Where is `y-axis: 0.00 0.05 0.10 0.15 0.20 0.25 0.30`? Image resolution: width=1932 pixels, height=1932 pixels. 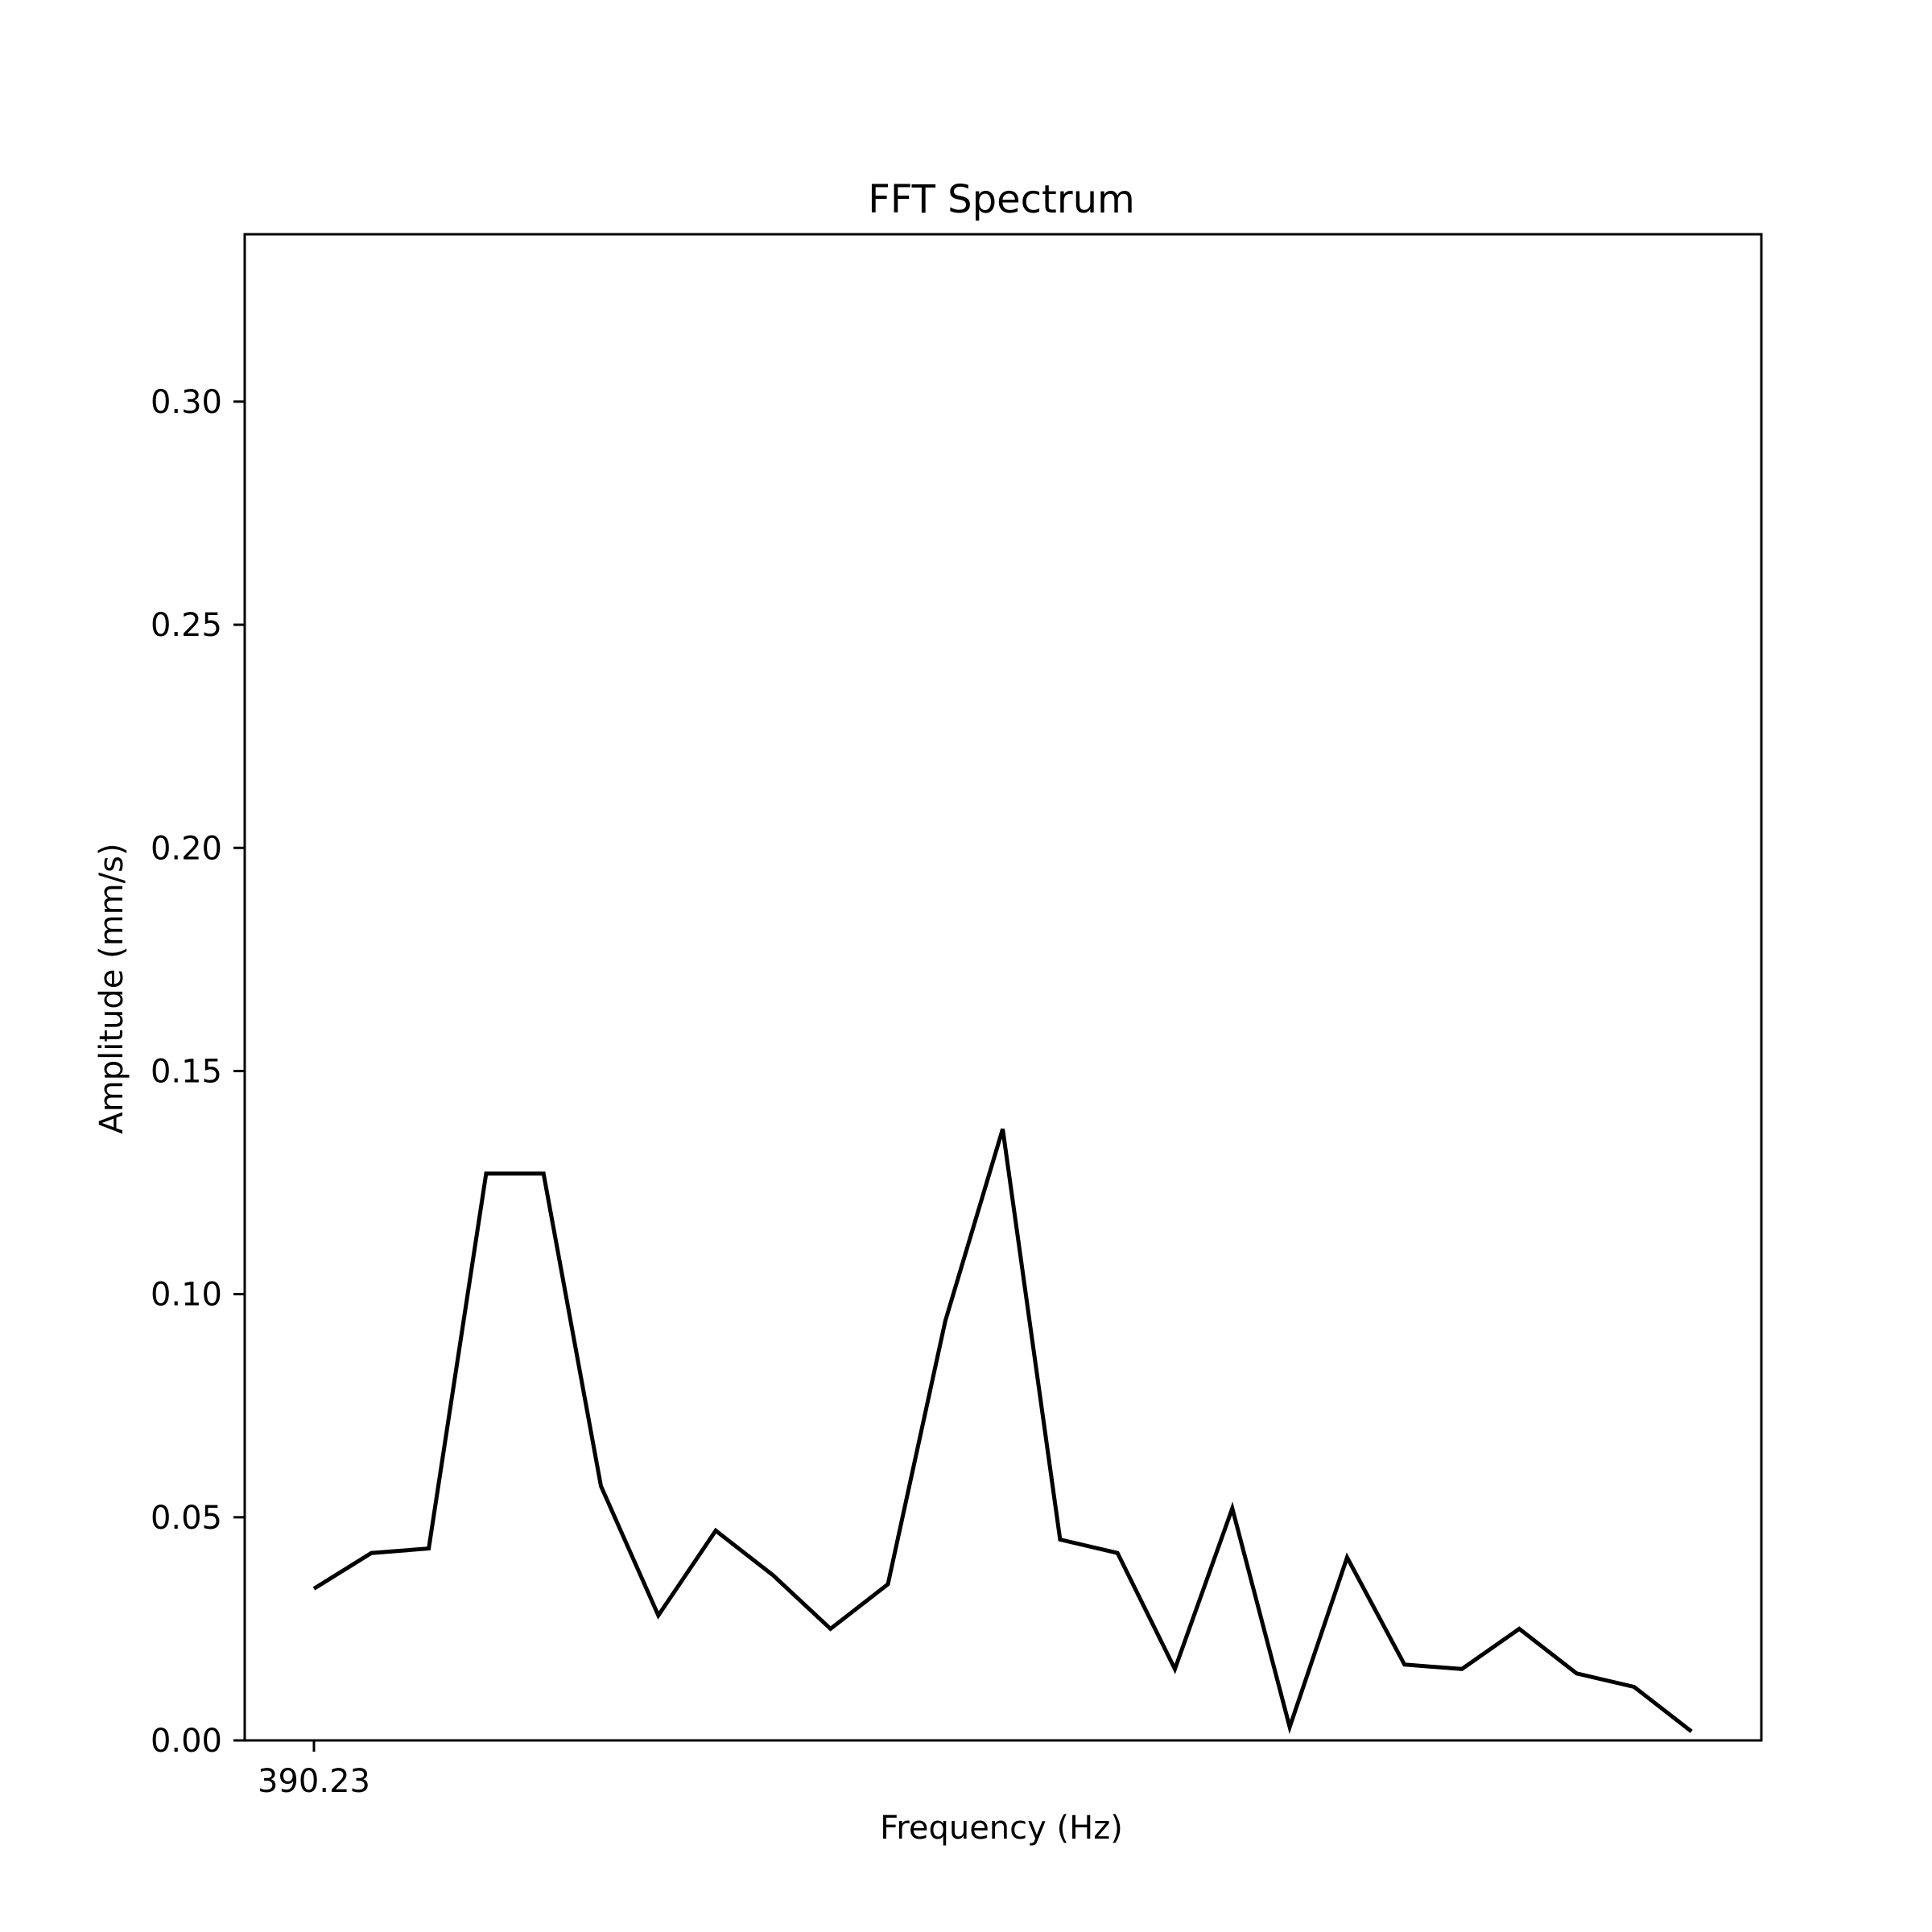
y-axis: 0.00 0.05 0.10 0.15 0.20 0.25 0.30 is located at coordinates (198, 1072).